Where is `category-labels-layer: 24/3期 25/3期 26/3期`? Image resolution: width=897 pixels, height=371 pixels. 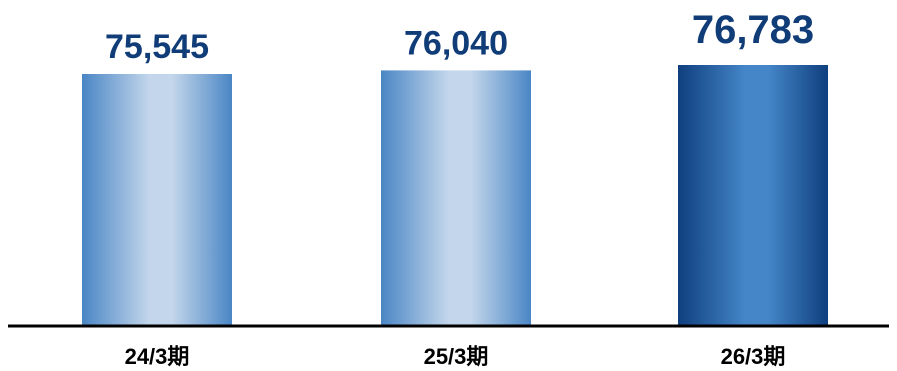 category-labels-layer: 24/3期 25/3期 26/3期 is located at coordinates (455, 356).